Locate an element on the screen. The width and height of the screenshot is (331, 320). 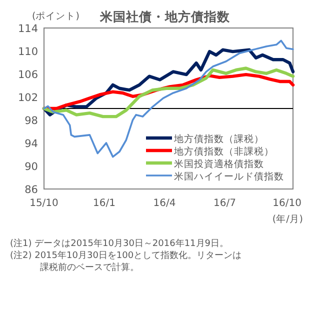
text: (注2) 2015年10月30日を100として指数化。リターンは課税前のベースで計算。 is located at coordinates (126, 261).